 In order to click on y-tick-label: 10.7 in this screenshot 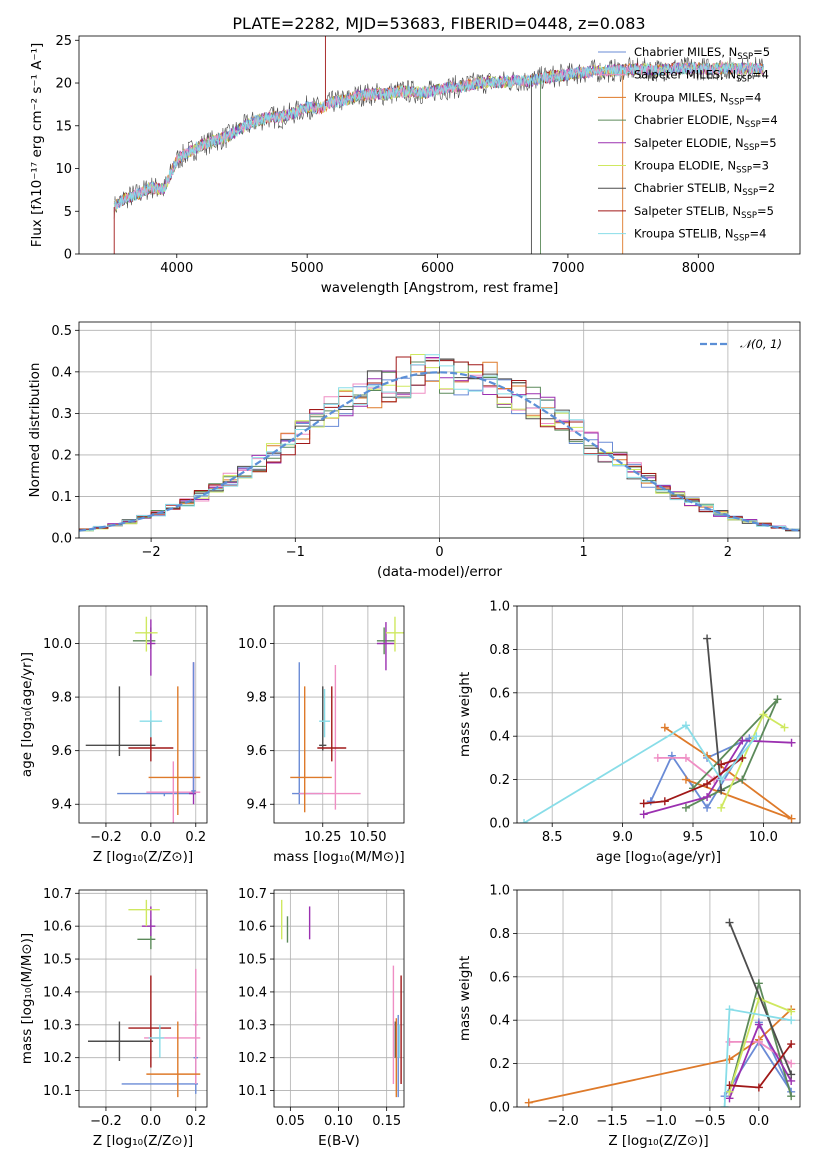, I will do `click(57, 894)`.